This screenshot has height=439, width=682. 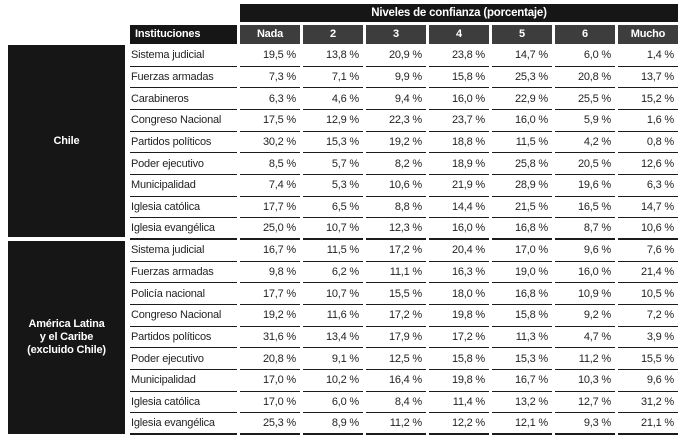 I want to click on value-cell: 10,5 %, so click(x=648, y=294).